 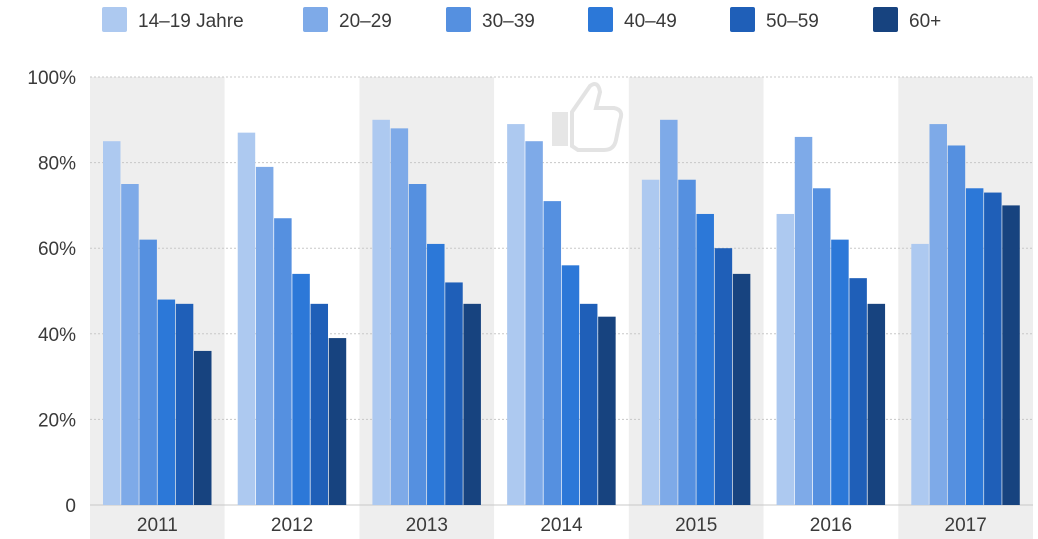 What do you see at coordinates (741, 389) in the screenshot?
I see `bar: 60+ 2015: 54%` at bounding box center [741, 389].